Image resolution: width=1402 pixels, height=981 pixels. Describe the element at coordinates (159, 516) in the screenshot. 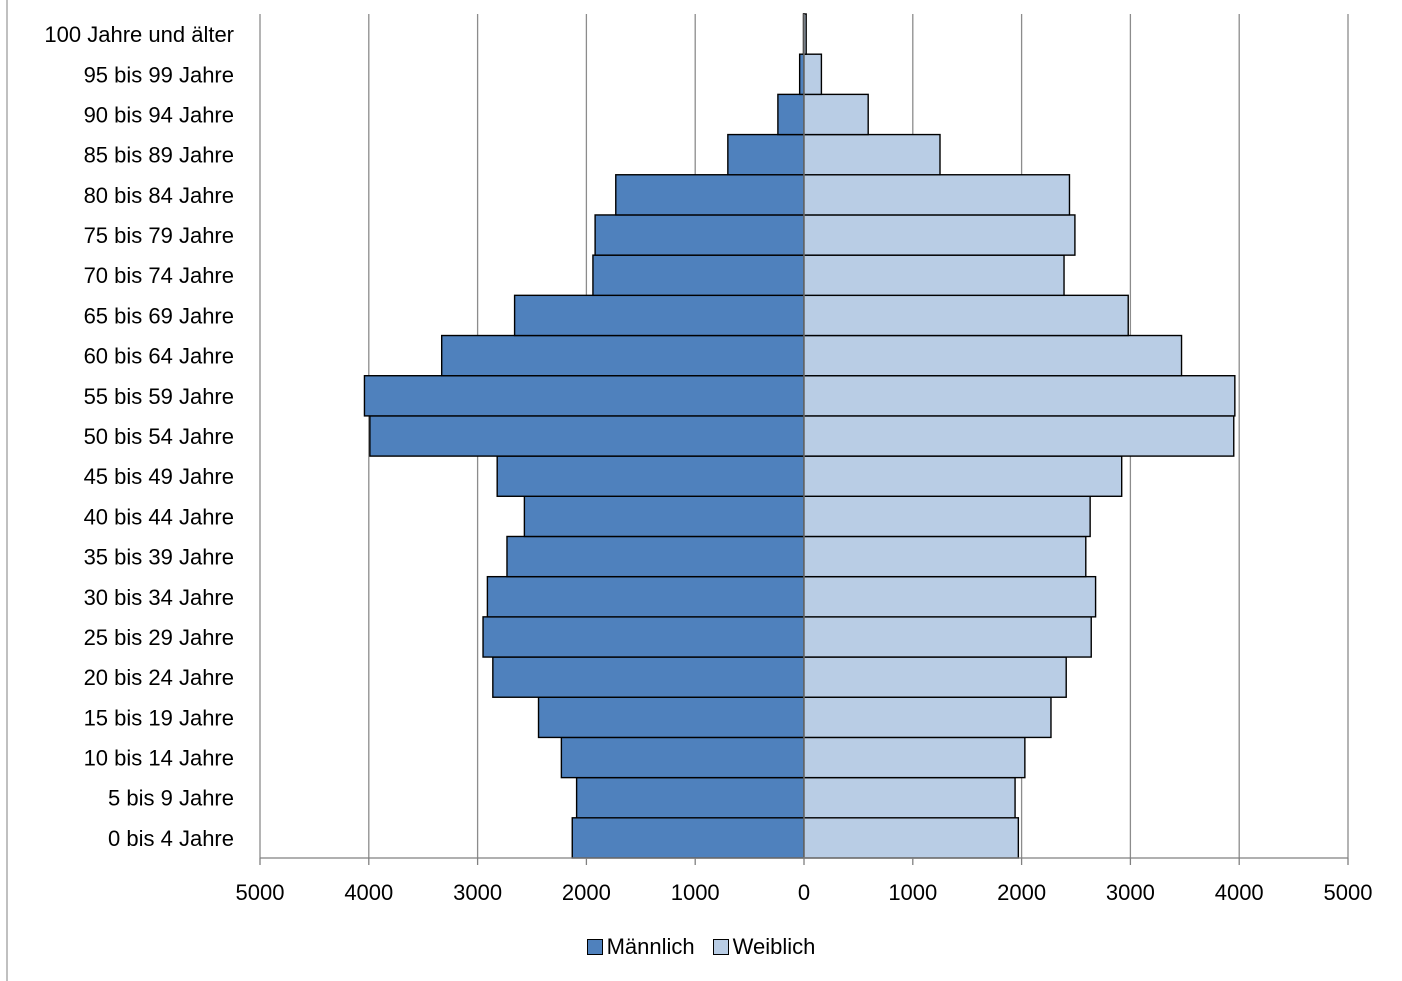

I see `category-label: 40 bis 44 Jahre` at that location.